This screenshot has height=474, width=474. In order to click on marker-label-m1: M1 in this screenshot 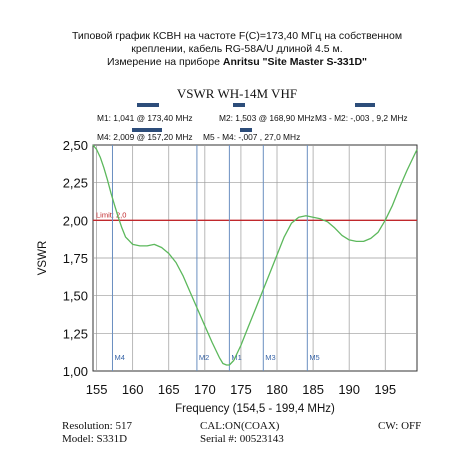, I will do `click(236, 357)`.